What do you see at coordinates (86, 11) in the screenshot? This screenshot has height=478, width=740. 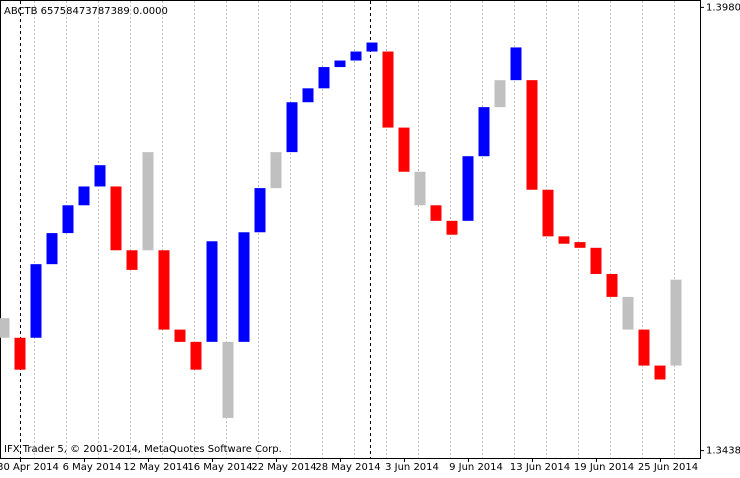 I see `chart-title: ABCTB 65758473787389 0.0000` at bounding box center [86, 11].